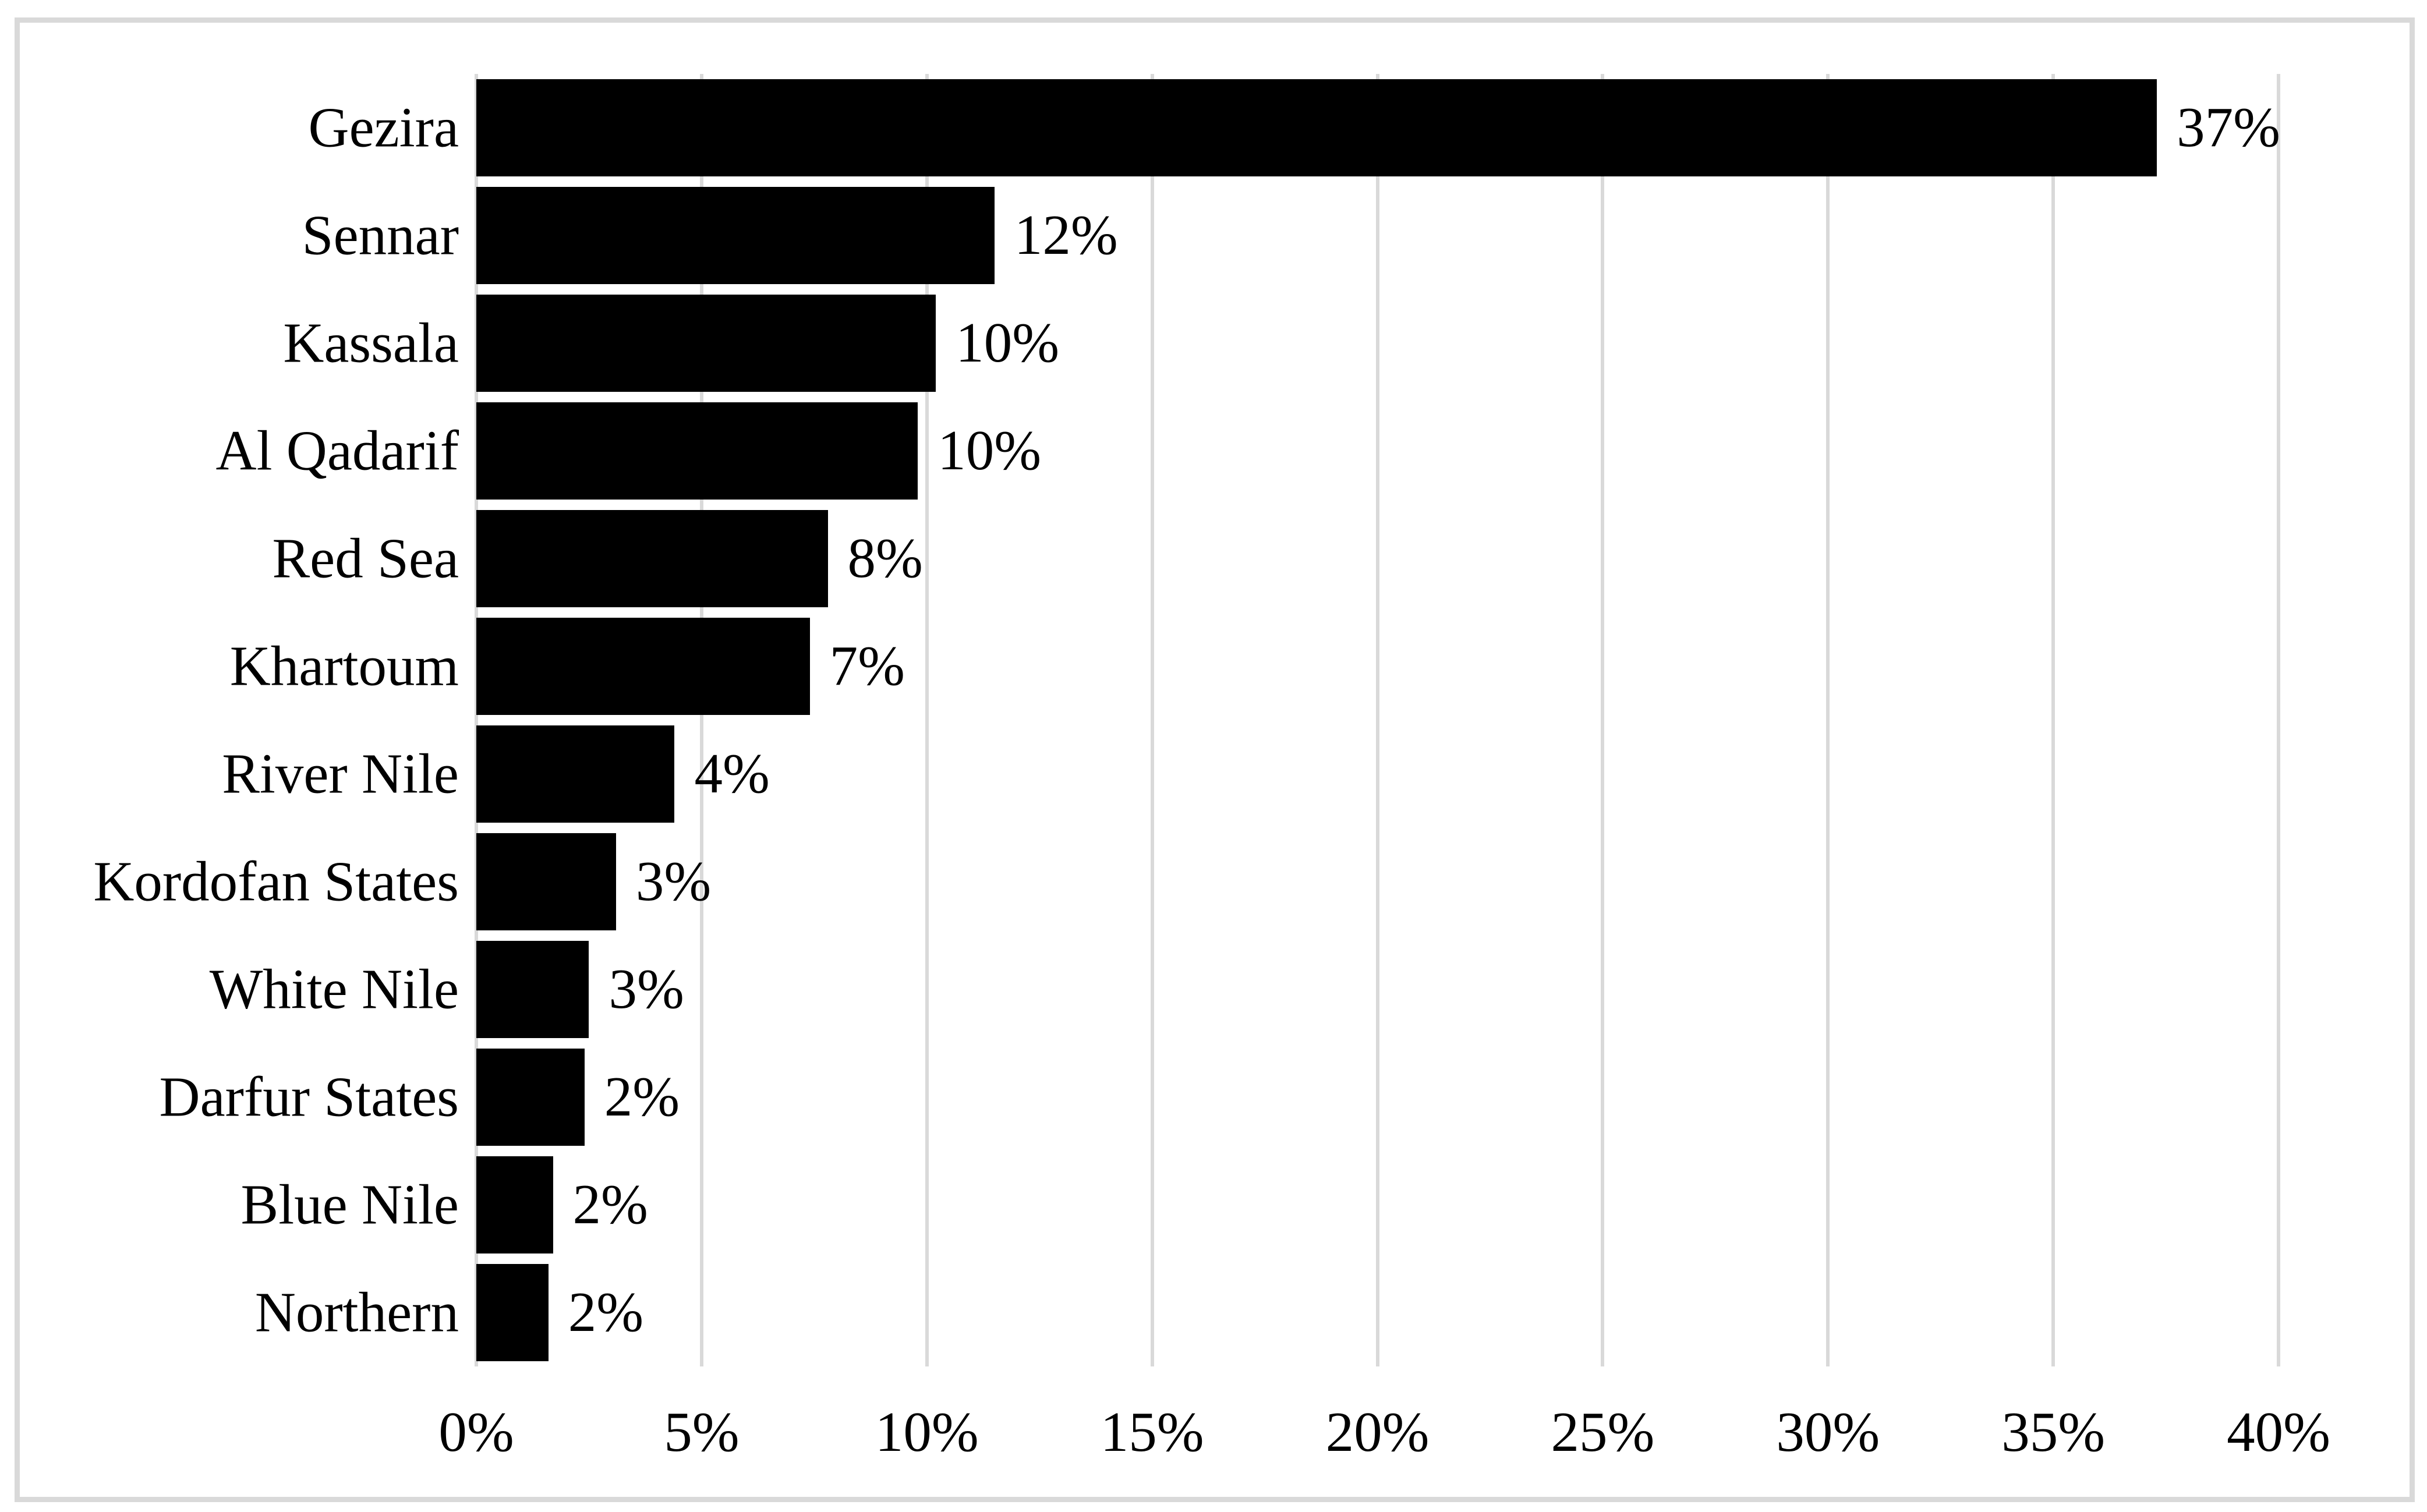  I want to click on value-label: 12%, so click(1066, 235).